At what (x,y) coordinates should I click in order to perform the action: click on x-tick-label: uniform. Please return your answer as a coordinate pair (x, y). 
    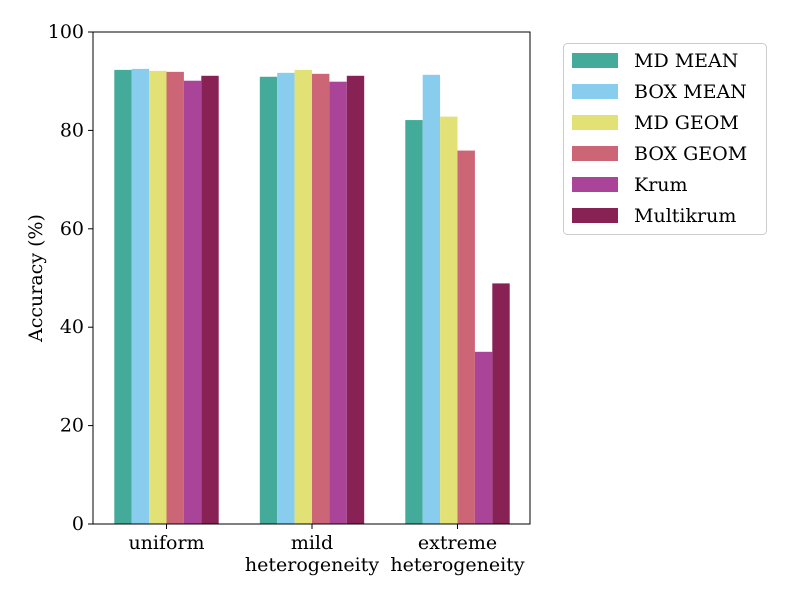
    Looking at the image, I should click on (166, 543).